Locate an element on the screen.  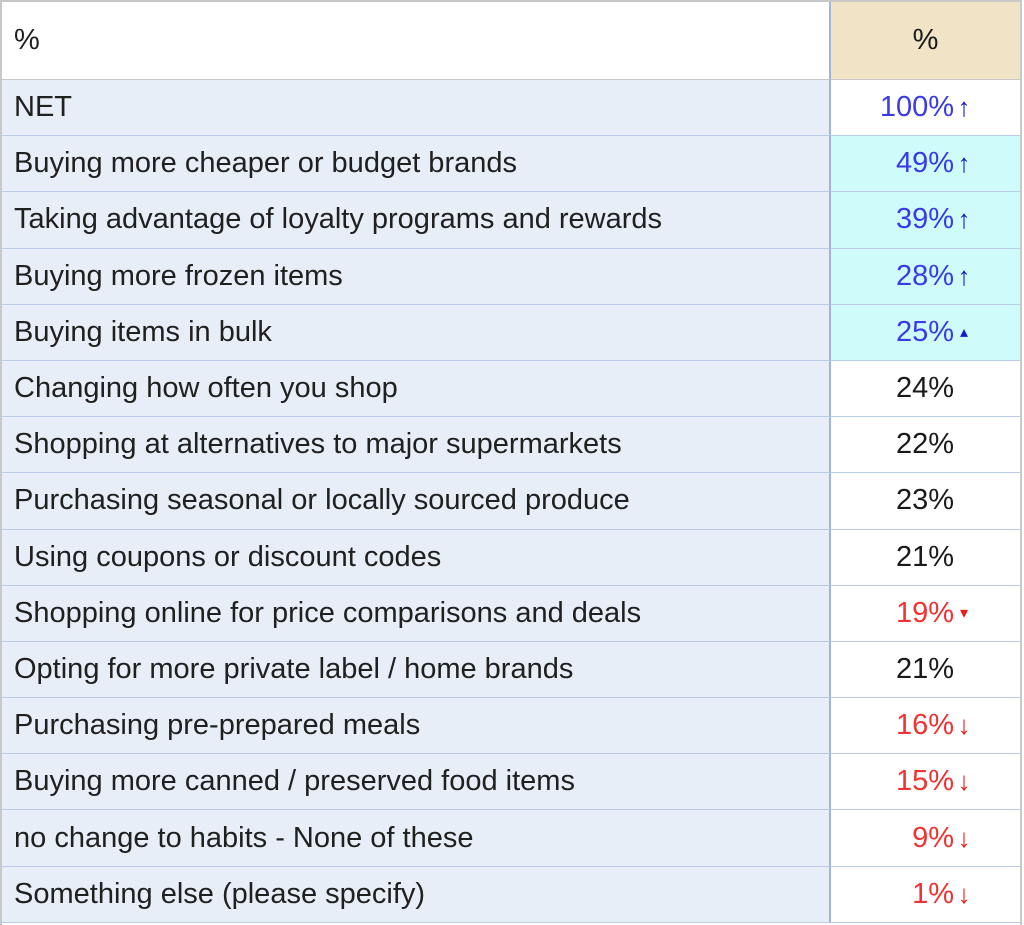
row-label: NET is located at coordinates (416, 108).